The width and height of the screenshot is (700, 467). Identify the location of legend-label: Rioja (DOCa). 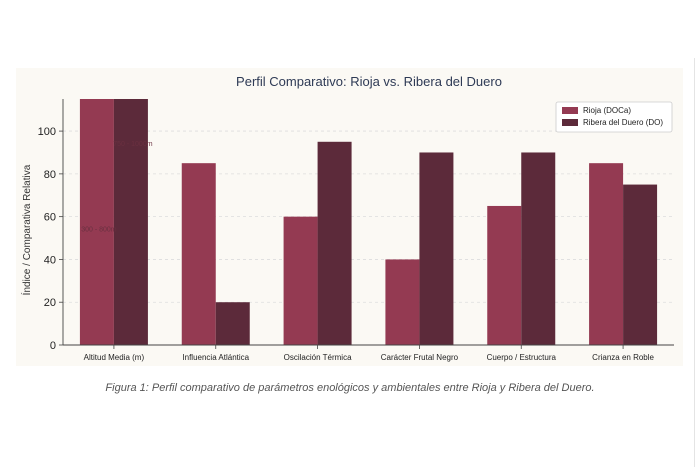
(607, 110).